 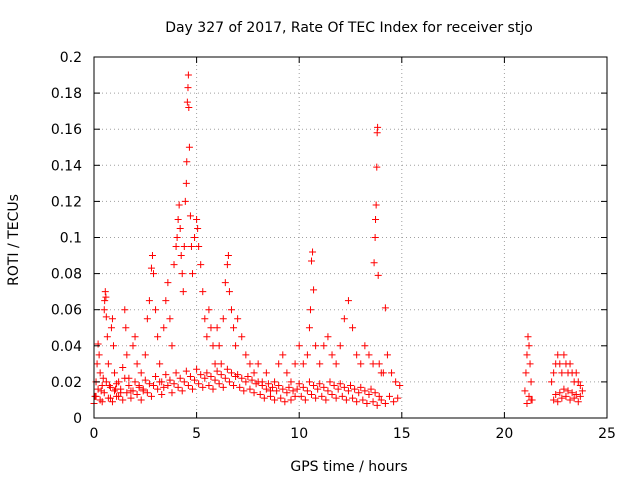 What do you see at coordinates (196, 434) in the screenshot?
I see `x-tick-label: 5` at bounding box center [196, 434].